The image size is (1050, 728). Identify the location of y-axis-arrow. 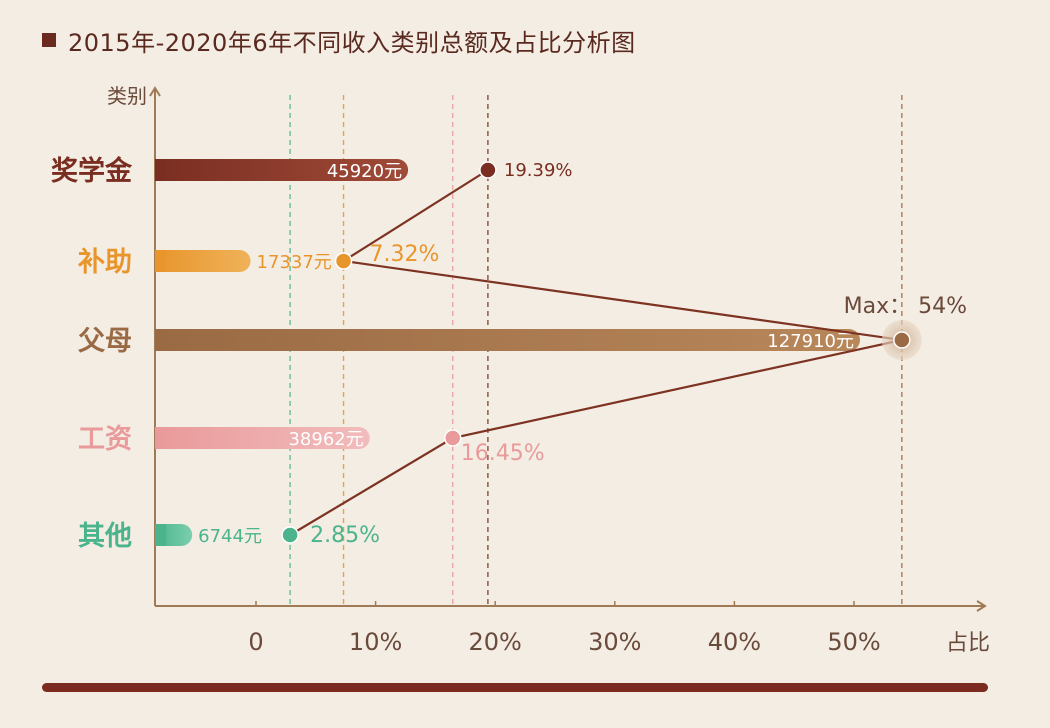
(155, 91).